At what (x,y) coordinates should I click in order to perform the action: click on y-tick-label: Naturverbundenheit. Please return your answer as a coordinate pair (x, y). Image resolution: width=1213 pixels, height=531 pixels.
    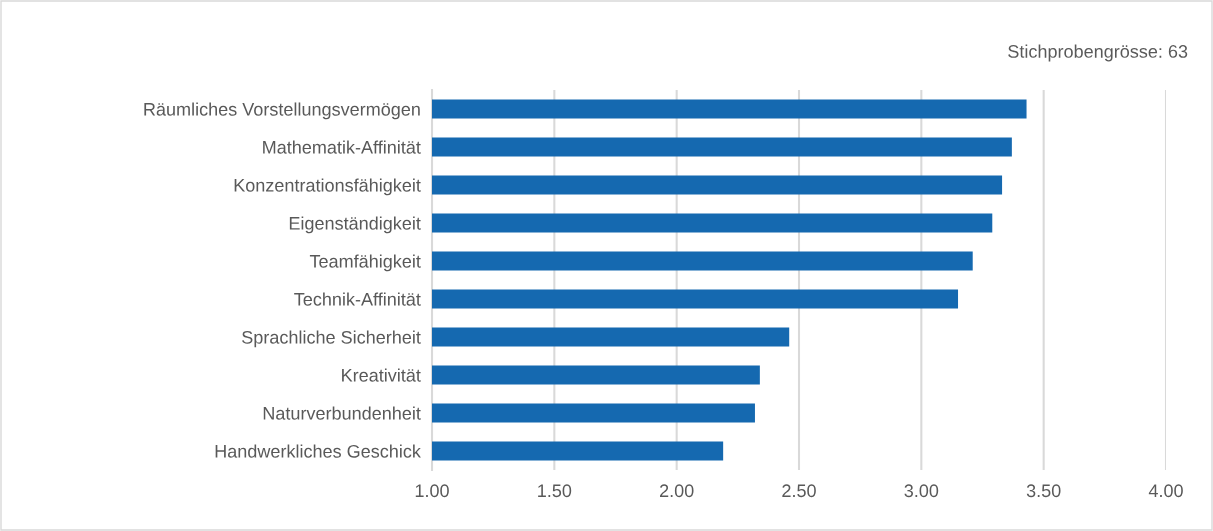
    Looking at the image, I should click on (342, 413).